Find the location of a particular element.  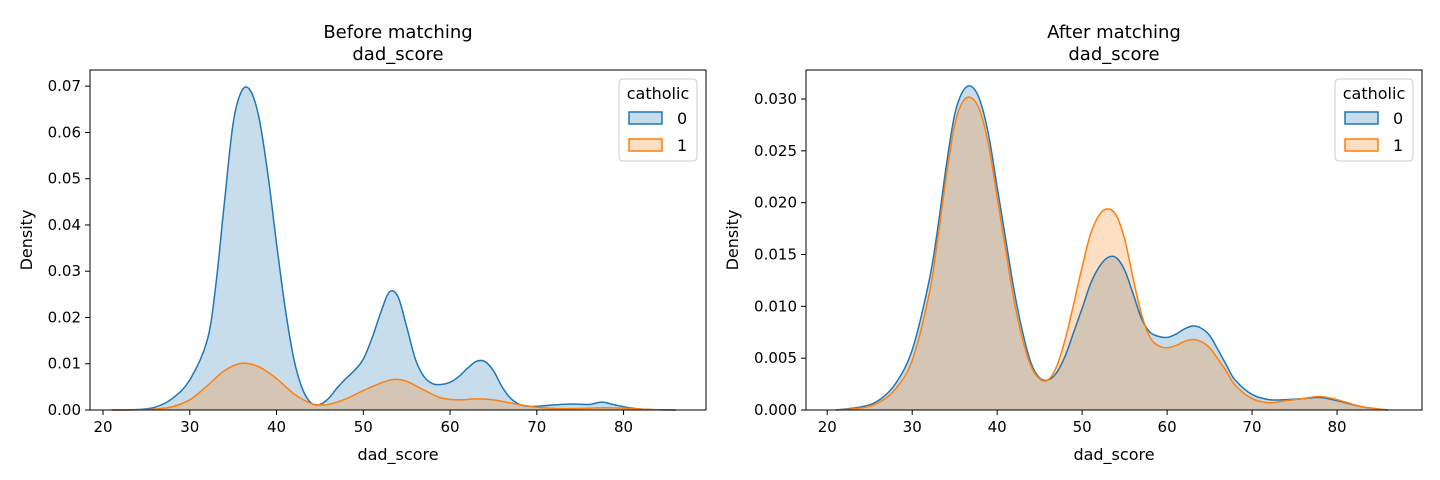

y-tick-label: 0.015 is located at coordinates (775, 255).